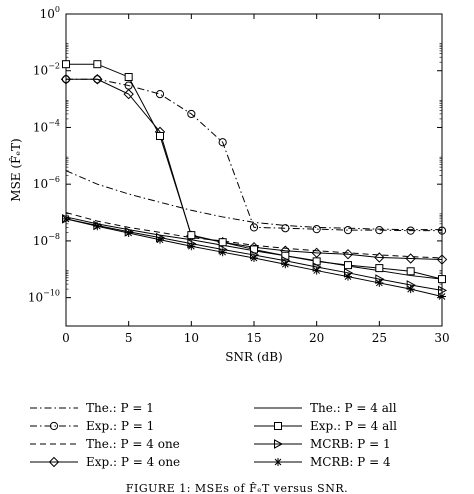 This screenshot has width=474, height=494. I want to click on legend-label: The.: P = 1, so click(120, 408).